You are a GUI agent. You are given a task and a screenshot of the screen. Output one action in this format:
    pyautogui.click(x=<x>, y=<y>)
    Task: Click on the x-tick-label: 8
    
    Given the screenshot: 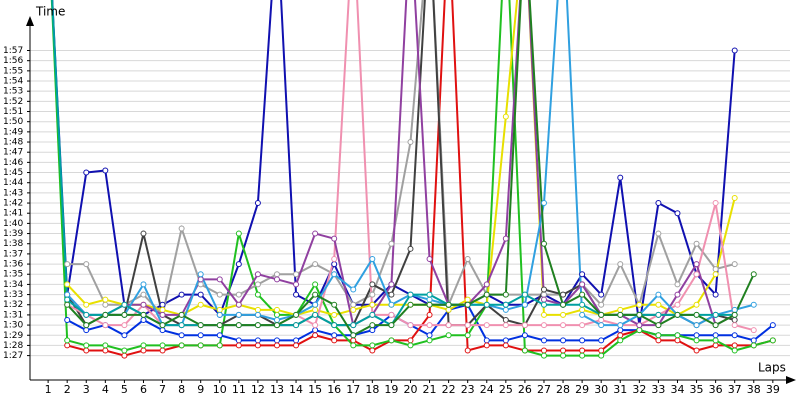 What is the action you would take?
    pyautogui.click(x=181, y=389)
    